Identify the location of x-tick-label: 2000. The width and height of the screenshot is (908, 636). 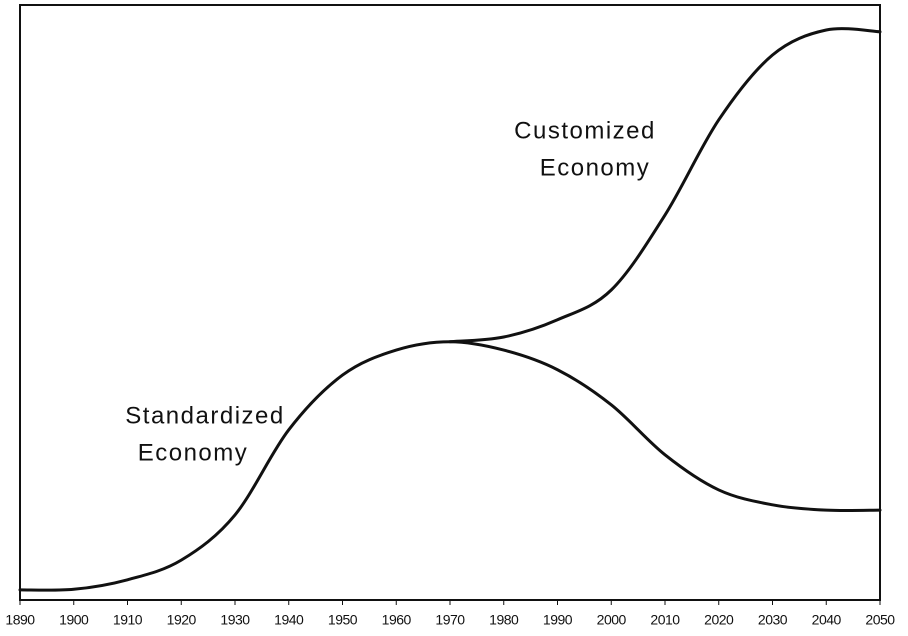
(612, 620).